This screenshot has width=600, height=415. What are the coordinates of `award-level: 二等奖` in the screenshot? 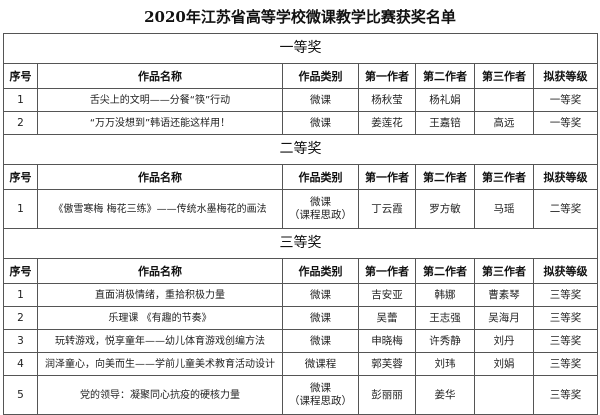 It's located at (565, 209).